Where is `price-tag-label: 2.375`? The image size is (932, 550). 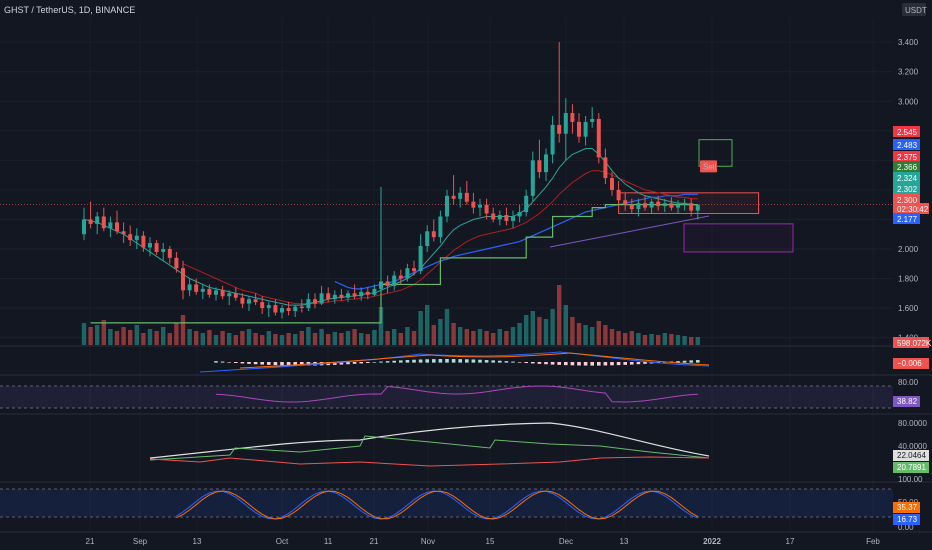
price-tag-label: 2.375 is located at coordinates (907, 157).